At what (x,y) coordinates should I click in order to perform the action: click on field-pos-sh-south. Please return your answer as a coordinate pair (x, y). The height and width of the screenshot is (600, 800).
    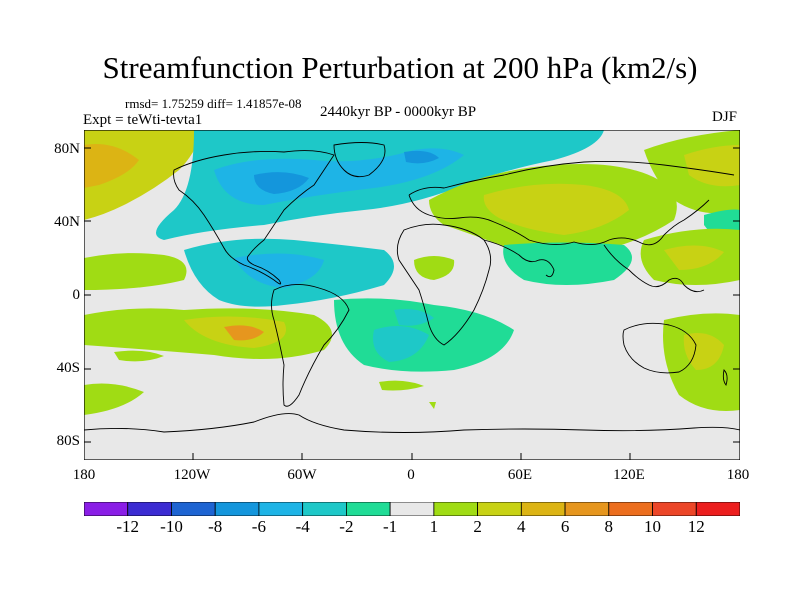
    Looking at the image, I should click on (114, 399).